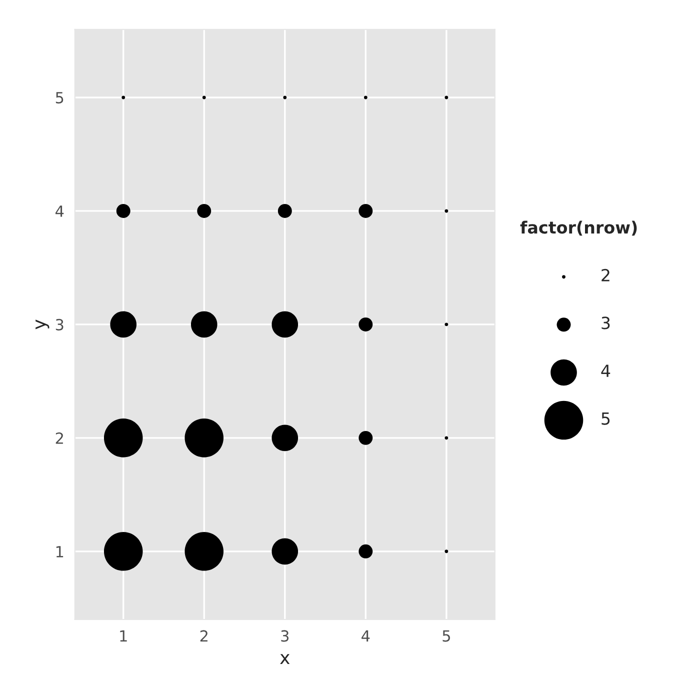 This screenshot has width=700, height=700. I want to click on x-tick-label: 1, so click(123, 636).